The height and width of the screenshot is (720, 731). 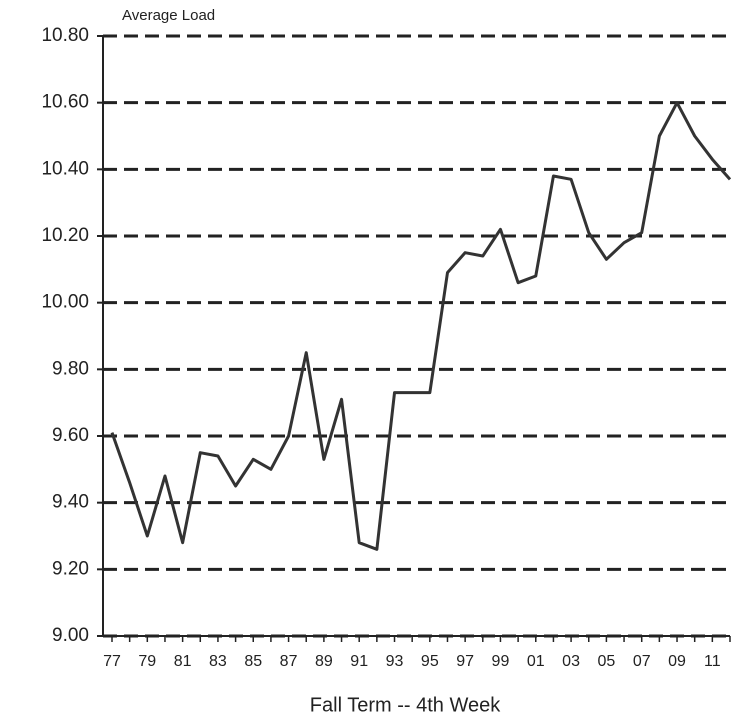 I want to click on x-tick-label: 07, so click(x=642, y=661).